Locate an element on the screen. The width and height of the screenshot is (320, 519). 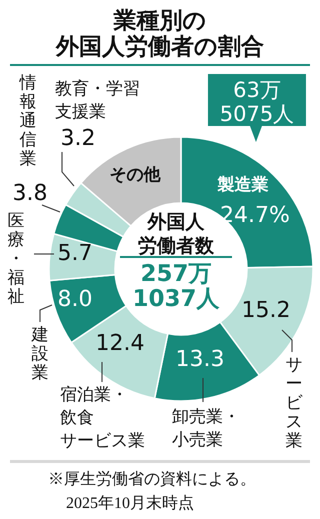
text: 257万1037人 is located at coordinates (176, 286).